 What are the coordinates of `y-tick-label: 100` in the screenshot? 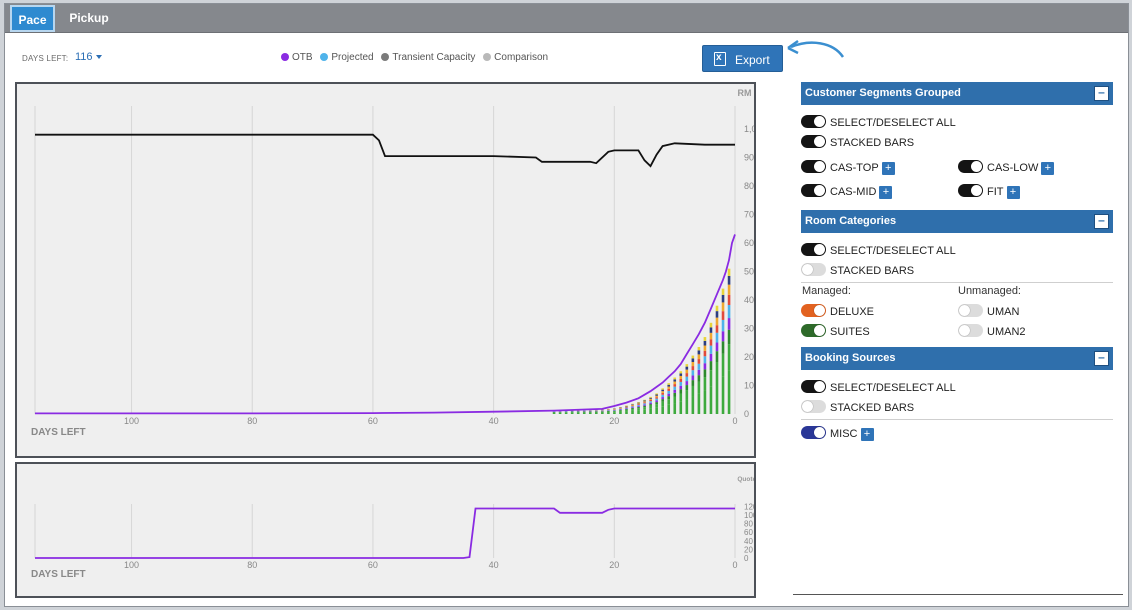 It's located at (749, 515).